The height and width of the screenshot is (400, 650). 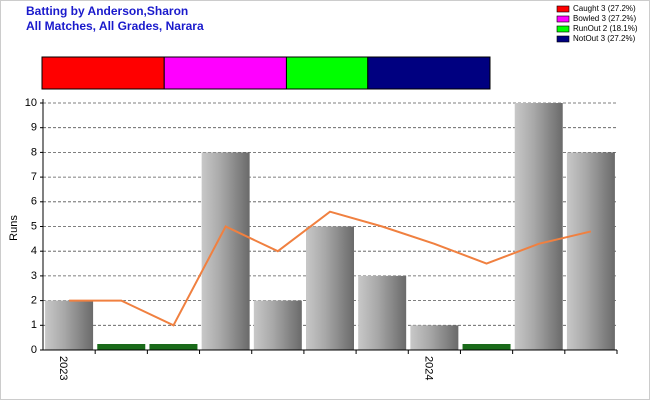 What do you see at coordinates (34, 251) in the screenshot?
I see `y-tick-label: 4` at bounding box center [34, 251].